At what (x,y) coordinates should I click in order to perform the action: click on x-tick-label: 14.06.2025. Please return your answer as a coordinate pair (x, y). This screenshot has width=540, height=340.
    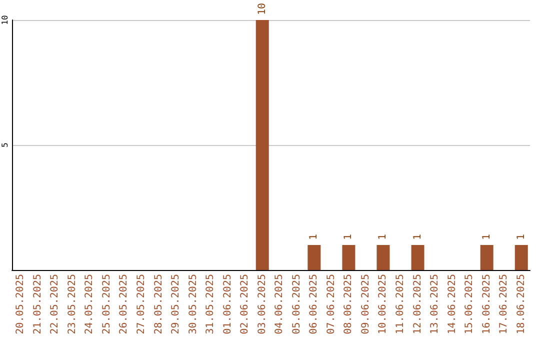
    Looking at the image, I should click on (452, 304).